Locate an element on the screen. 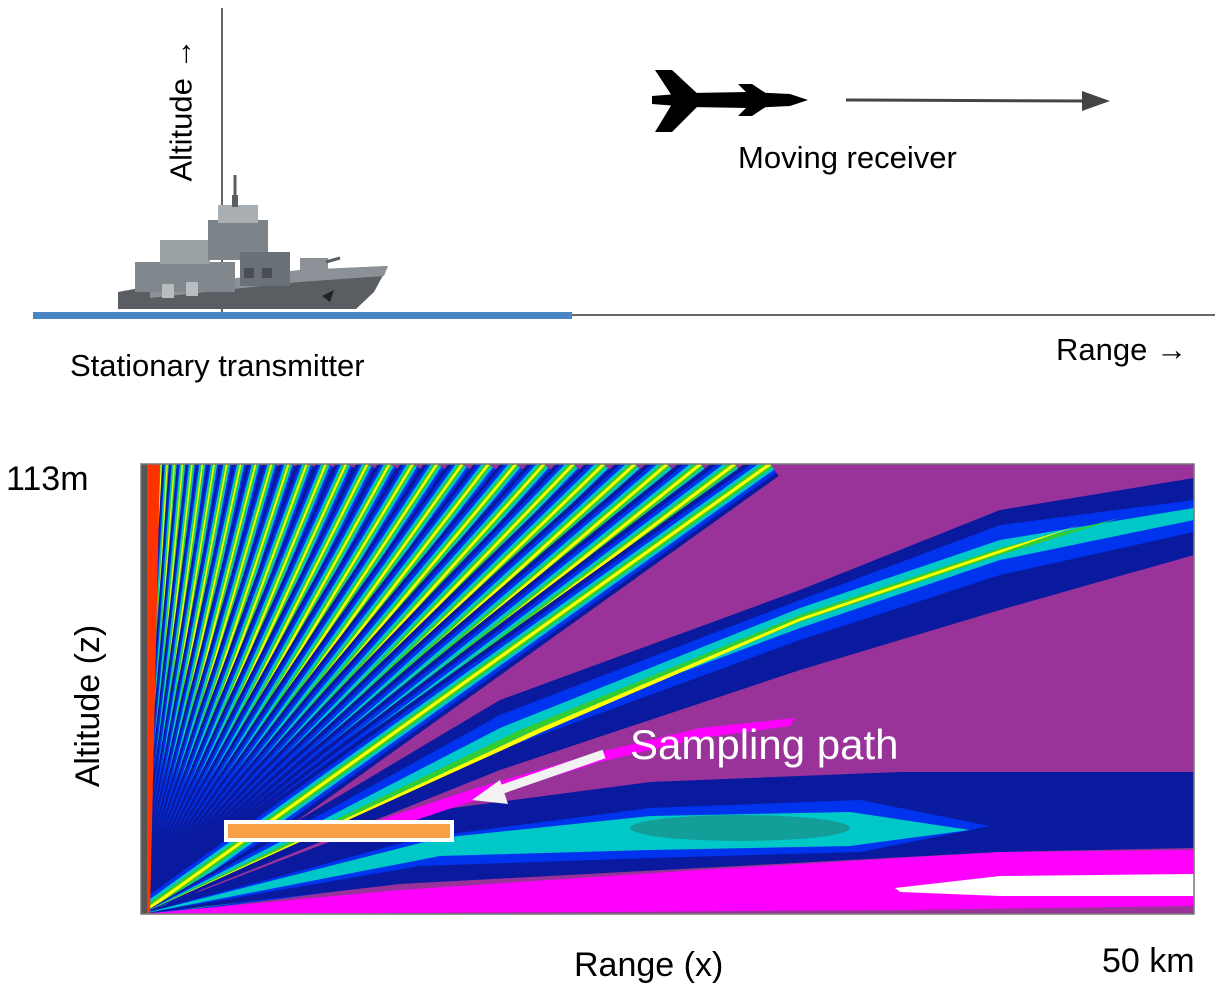 Image resolution: width=1218 pixels, height=992 pixels. warship-icon is located at coordinates (253, 242).